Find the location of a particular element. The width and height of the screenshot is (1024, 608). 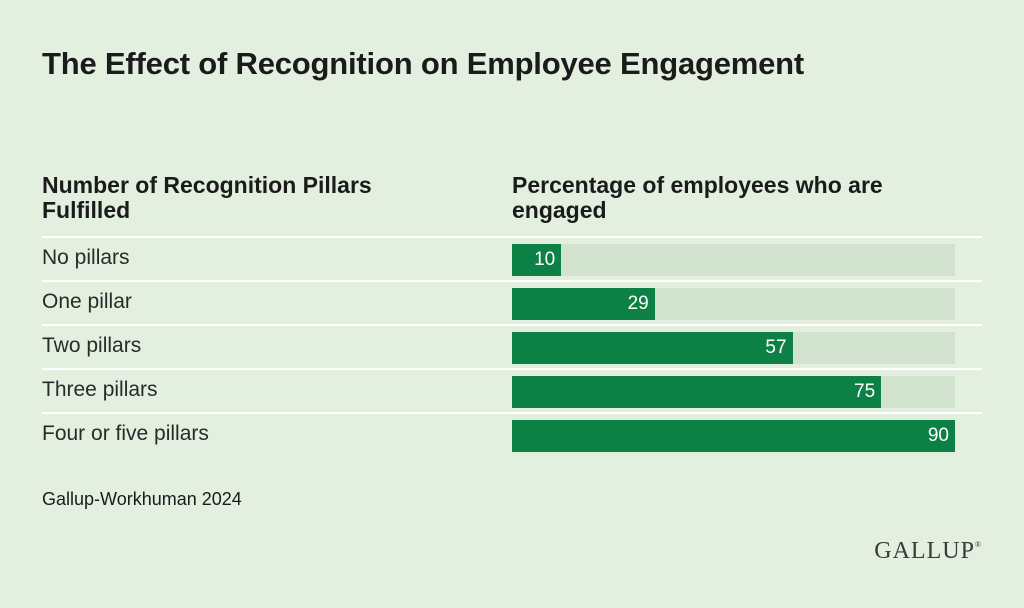

bar-value-label: 10 is located at coordinates (545, 259).